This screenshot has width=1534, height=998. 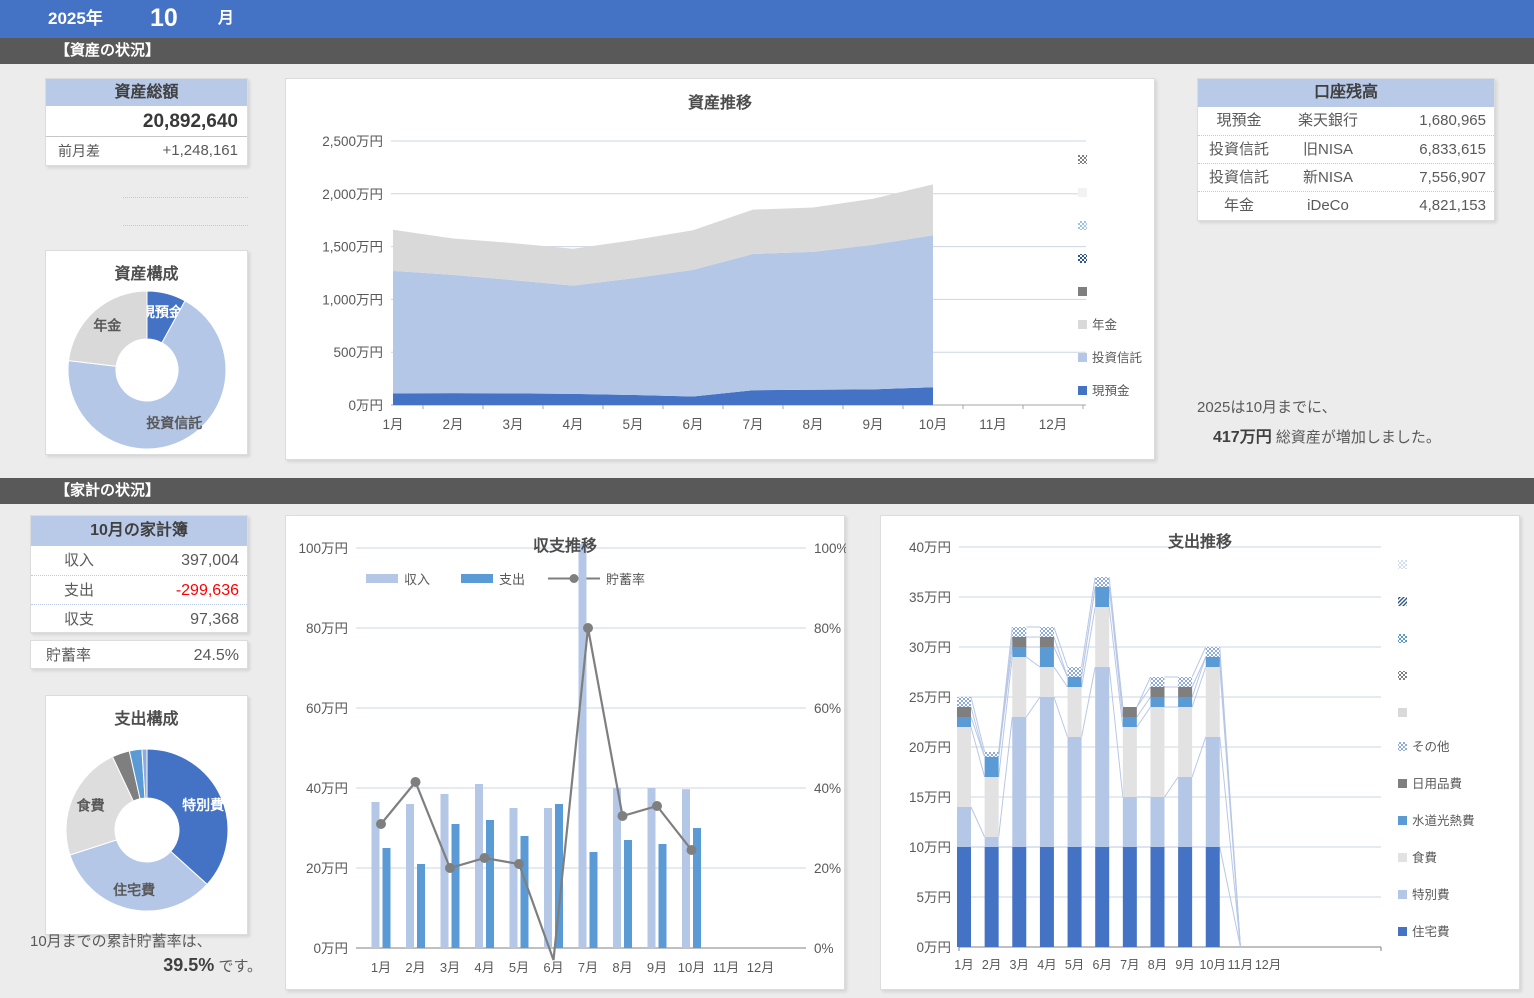 What do you see at coordinates (1105, 324) in the screenshot?
I see `svg-text: 年金` at bounding box center [1105, 324].